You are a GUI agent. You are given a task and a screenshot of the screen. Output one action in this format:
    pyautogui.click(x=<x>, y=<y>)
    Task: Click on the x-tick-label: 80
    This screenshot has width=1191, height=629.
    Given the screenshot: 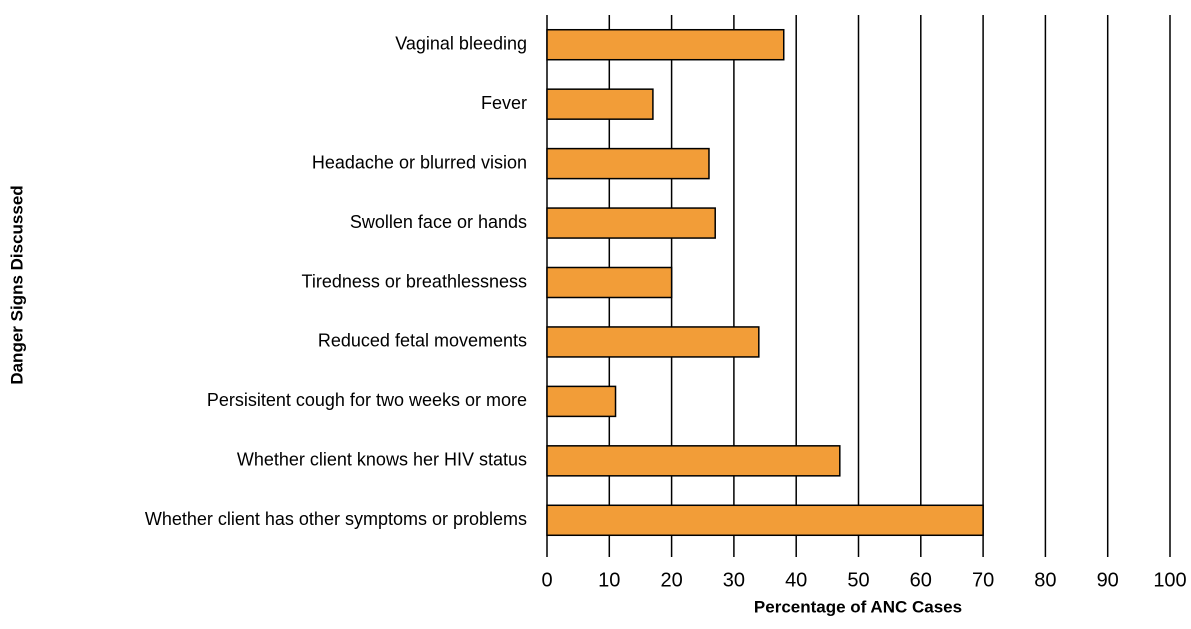 What is the action you would take?
    pyautogui.click(x=1045, y=580)
    